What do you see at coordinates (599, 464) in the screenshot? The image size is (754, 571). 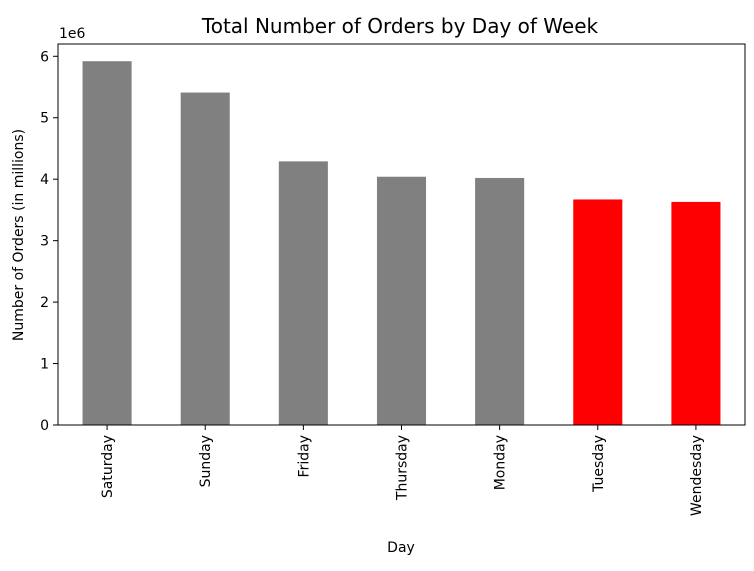 I see `x-tick-label-tuesday: Tuesday` at bounding box center [599, 464].